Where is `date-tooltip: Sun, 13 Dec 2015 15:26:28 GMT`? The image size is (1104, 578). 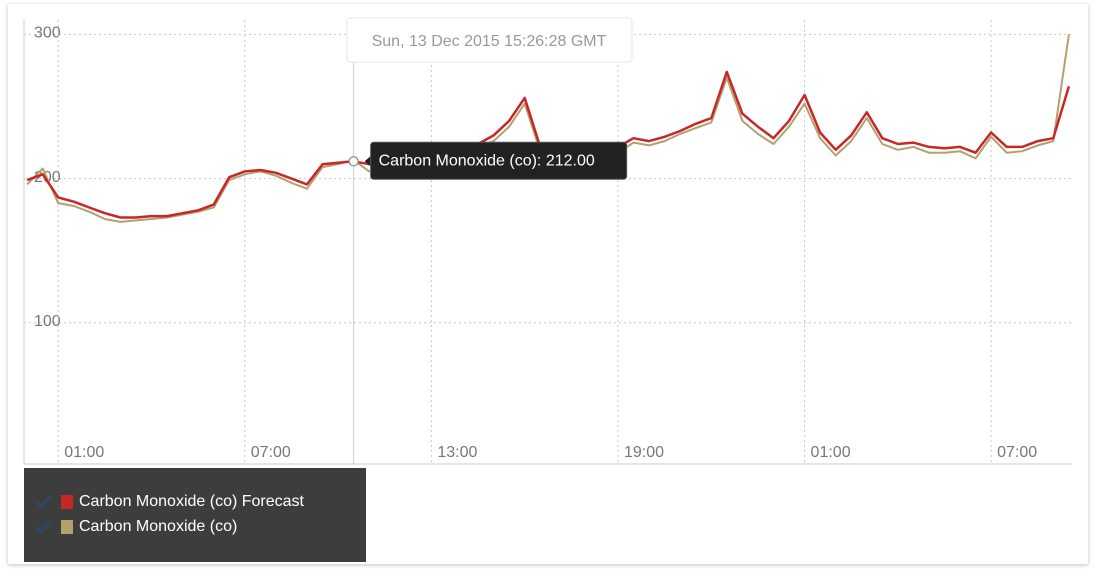 date-tooltip: Sun, 13 Dec 2015 15:26:28 GMT is located at coordinates (489, 41).